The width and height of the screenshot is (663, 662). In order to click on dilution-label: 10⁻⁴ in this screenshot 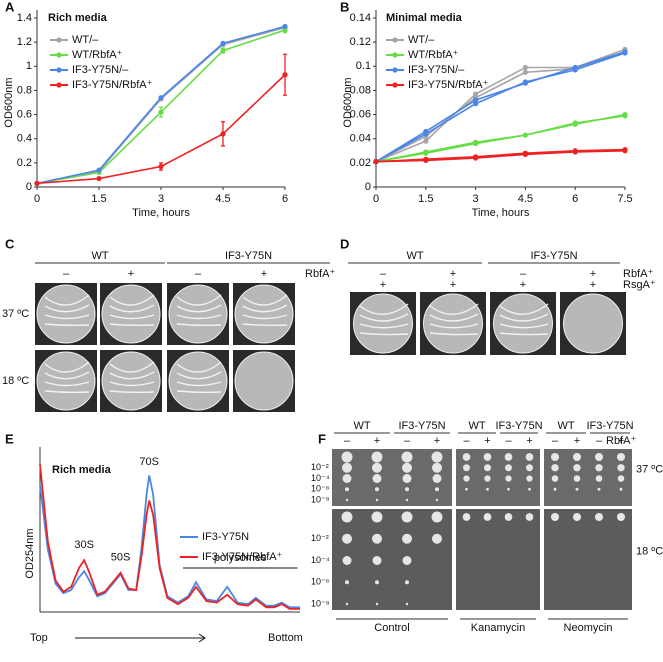, I will do `click(320, 560)`.